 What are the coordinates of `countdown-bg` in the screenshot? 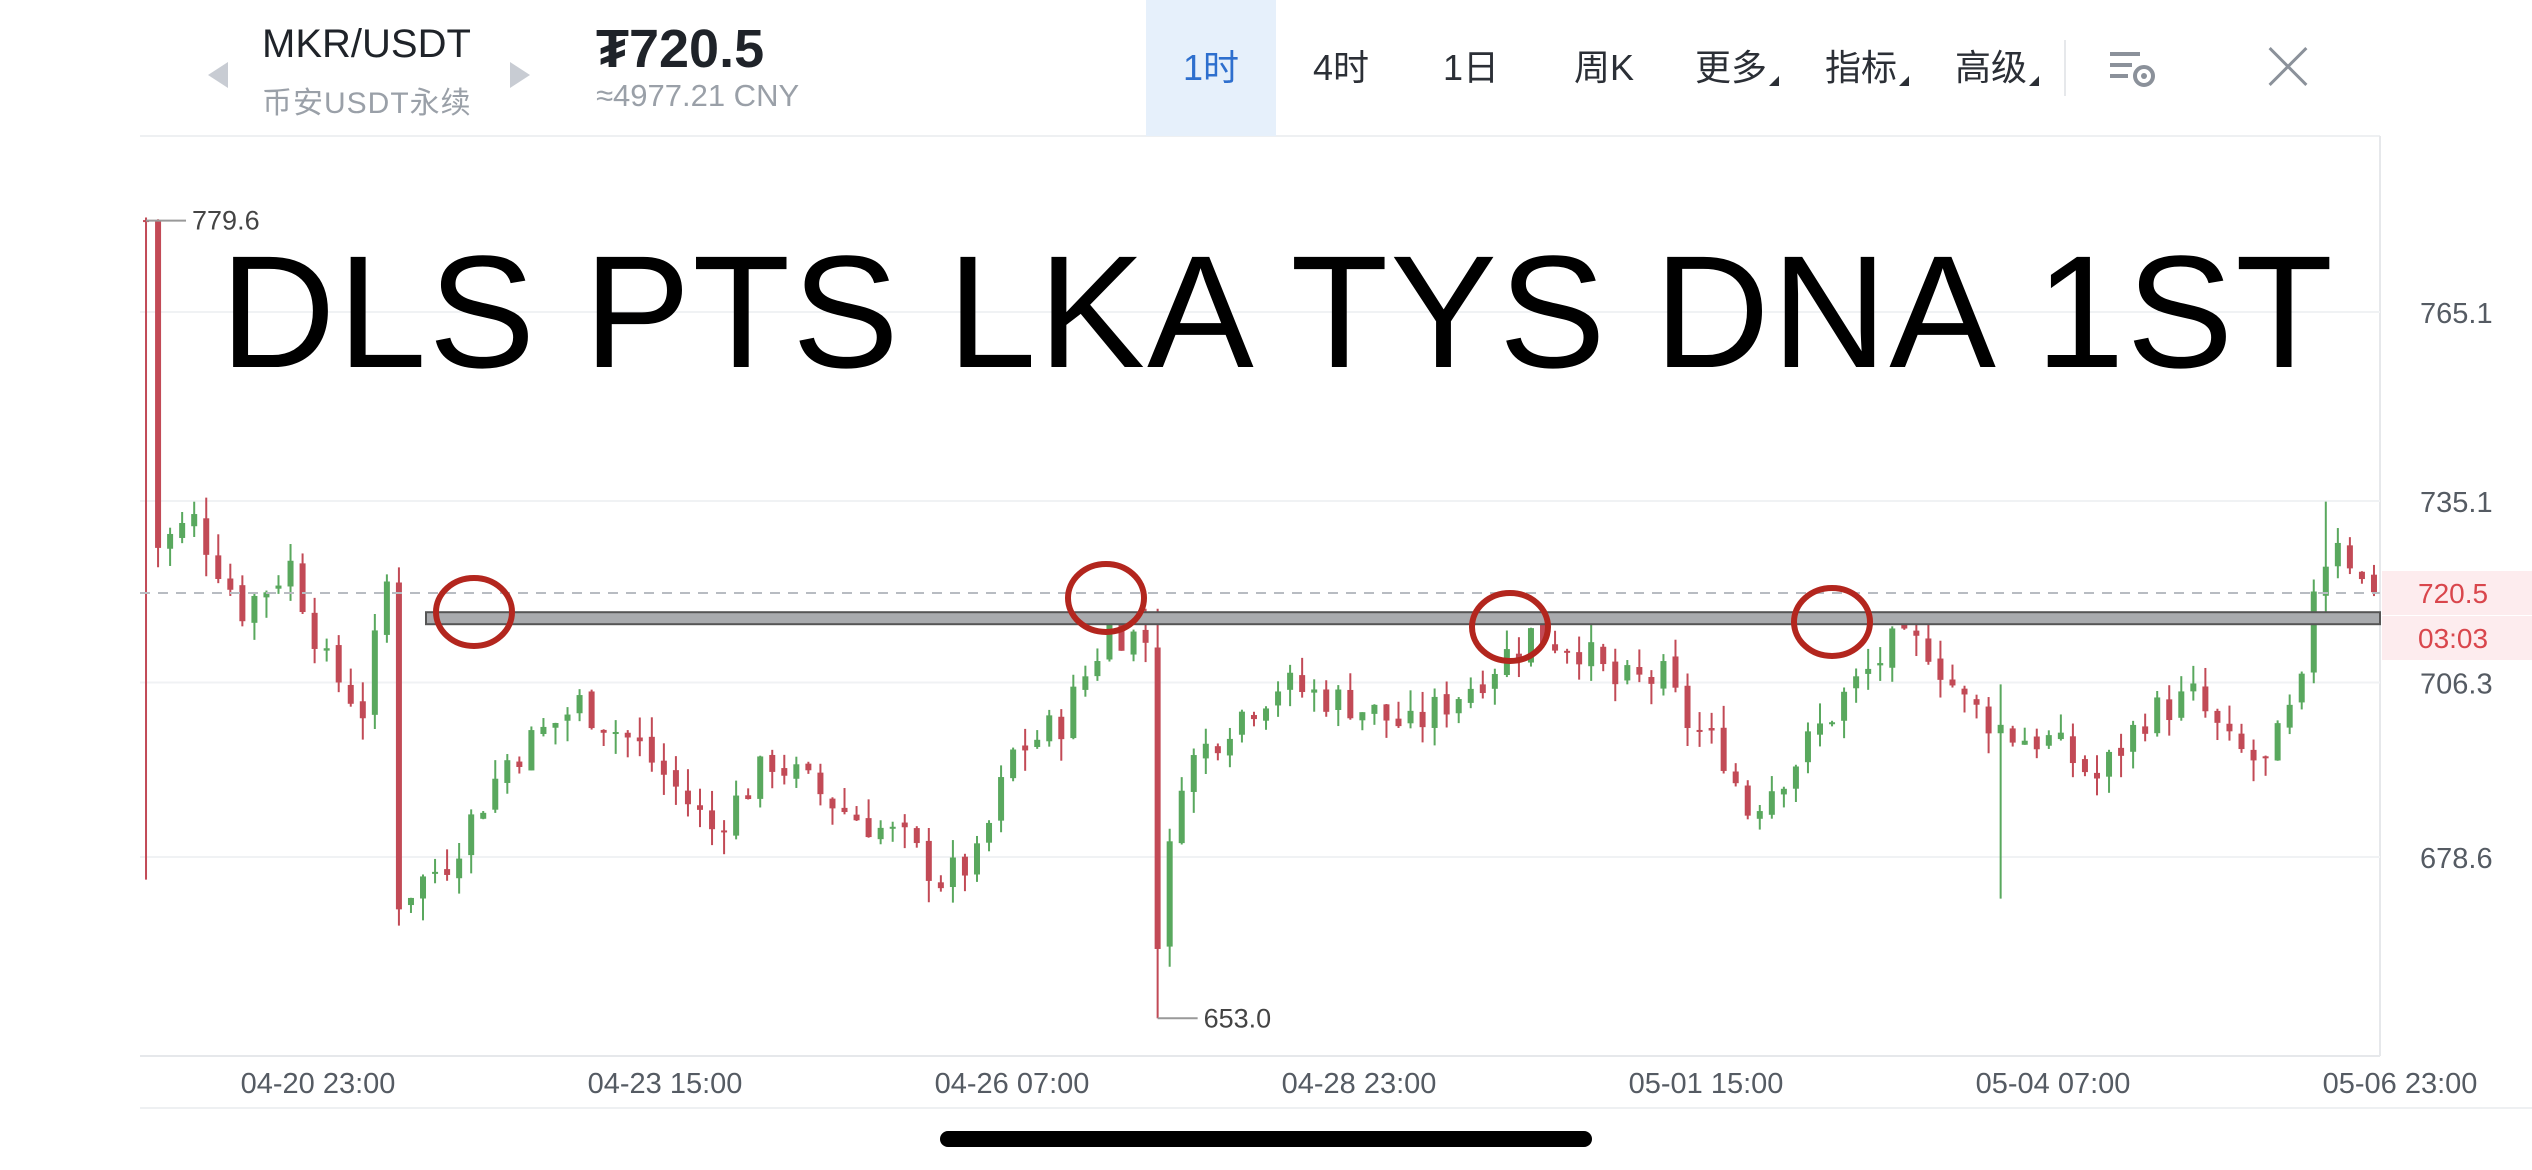 It's located at (2457, 638).